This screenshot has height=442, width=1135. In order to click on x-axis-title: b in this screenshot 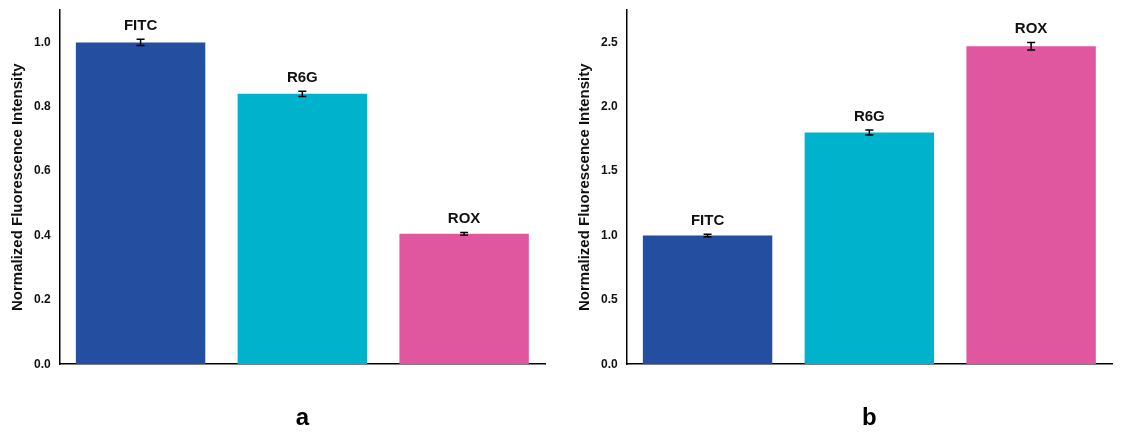, I will do `click(869, 417)`.